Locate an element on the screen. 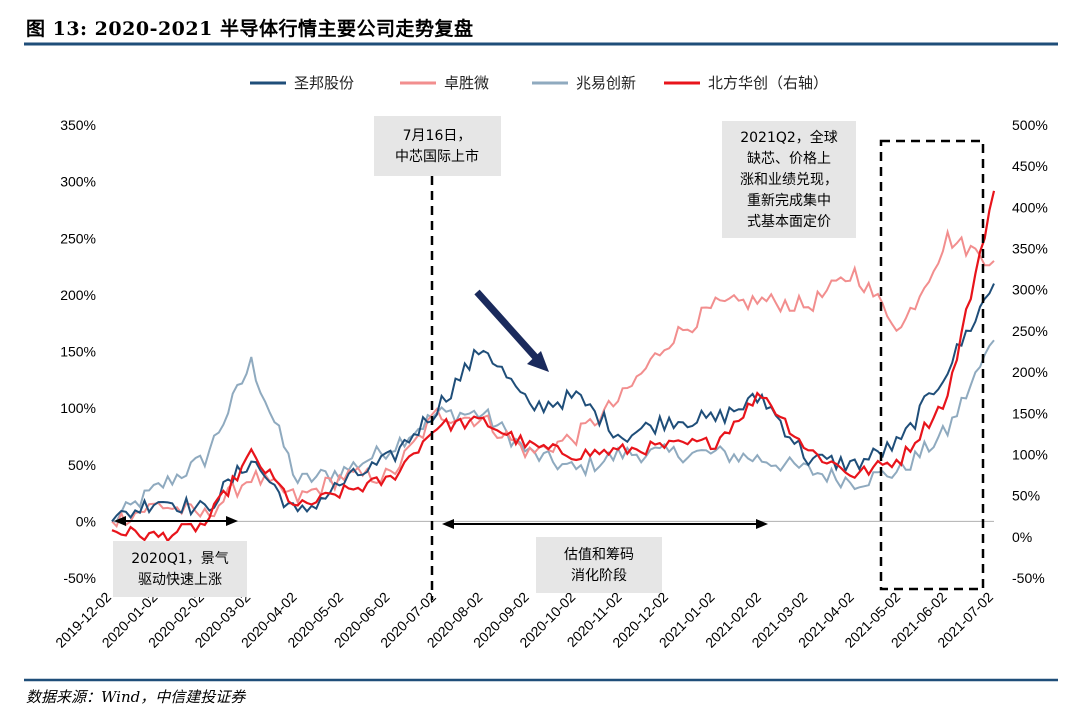  y-right-tick-label: 500% is located at coordinates (1030, 125).